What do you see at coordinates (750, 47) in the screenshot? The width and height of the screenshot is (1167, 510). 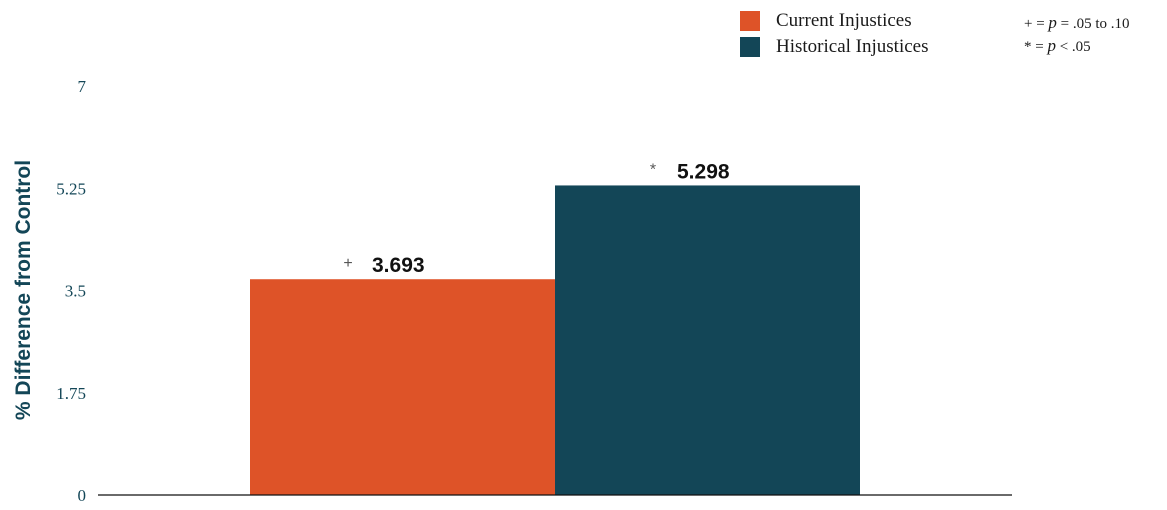 I see `legend-swatch-historical` at bounding box center [750, 47].